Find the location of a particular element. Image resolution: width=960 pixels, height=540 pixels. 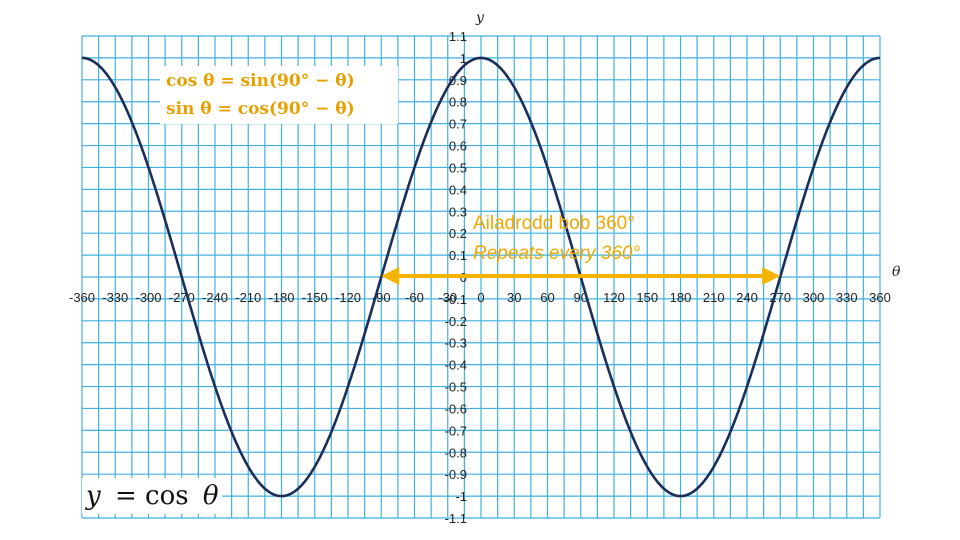

equation-label: y = cos θ is located at coordinates (152, 496).